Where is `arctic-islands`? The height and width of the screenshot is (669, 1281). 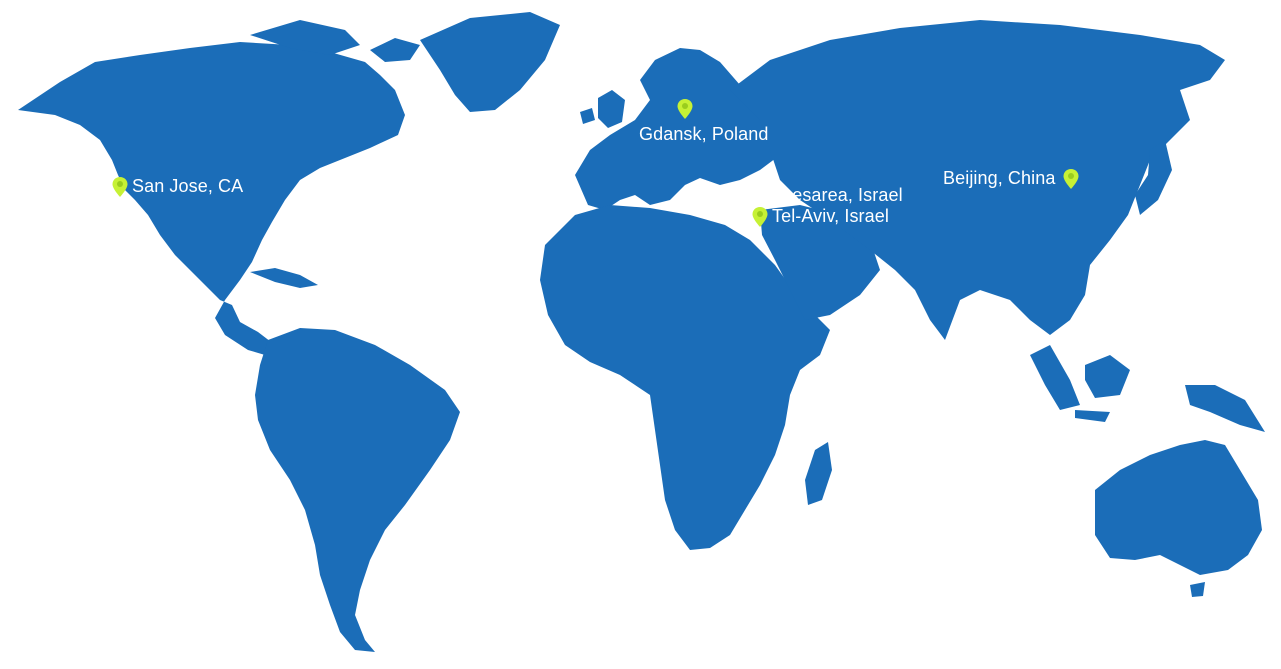 arctic-islands is located at coordinates (335, 41).